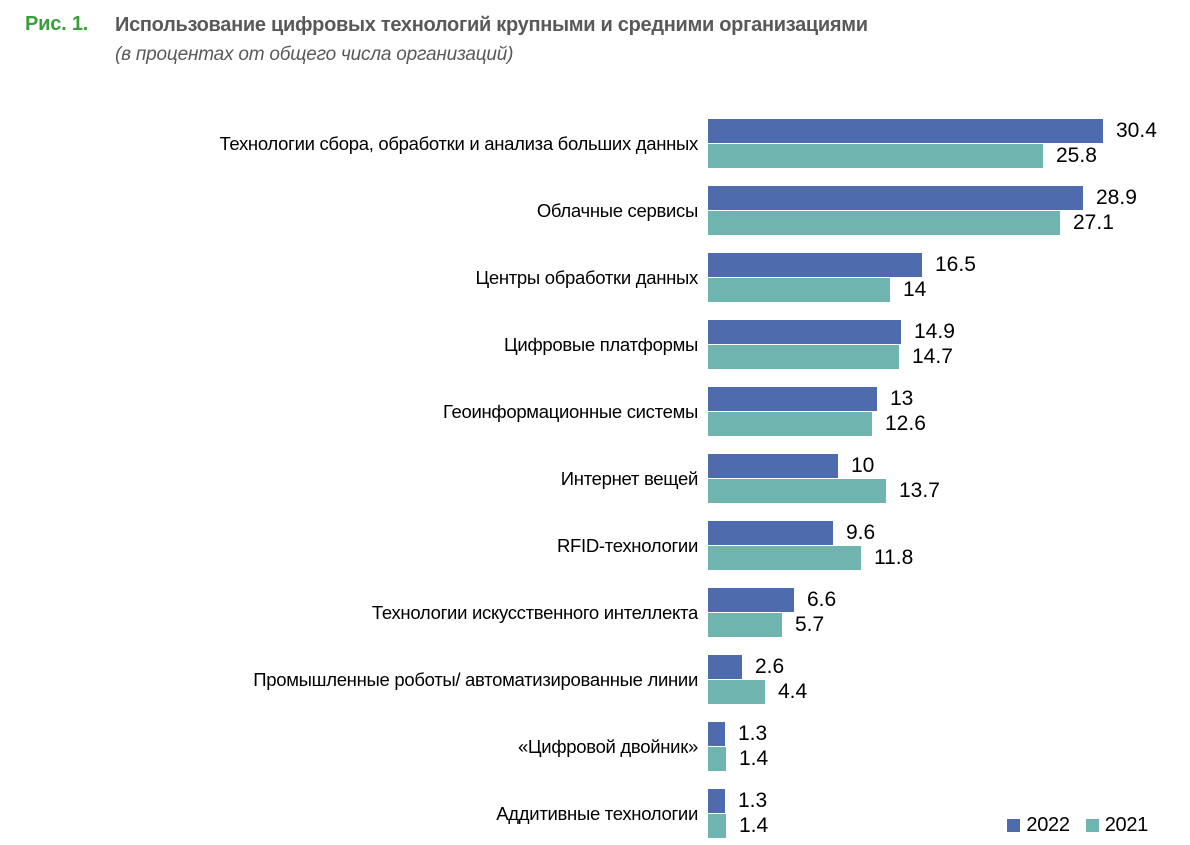 The width and height of the screenshot is (1190, 845). What do you see at coordinates (943, 533) in the screenshot?
I see `bar-line-2022: 9.6` at bounding box center [943, 533].